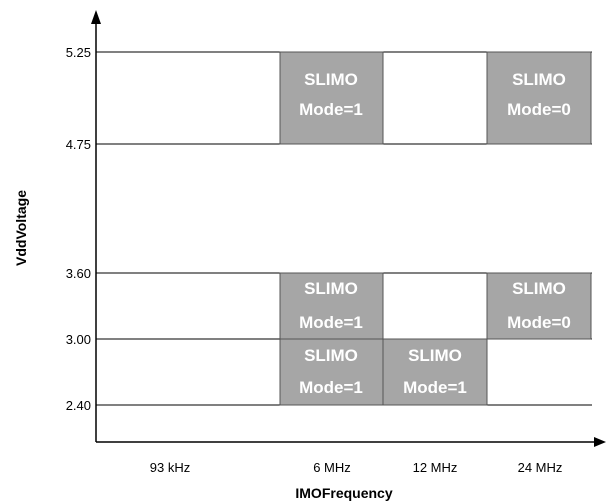  What do you see at coordinates (78, 339) in the screenshot?
I see `y-tick-label: 3.00` at bounding box center [78, 339].